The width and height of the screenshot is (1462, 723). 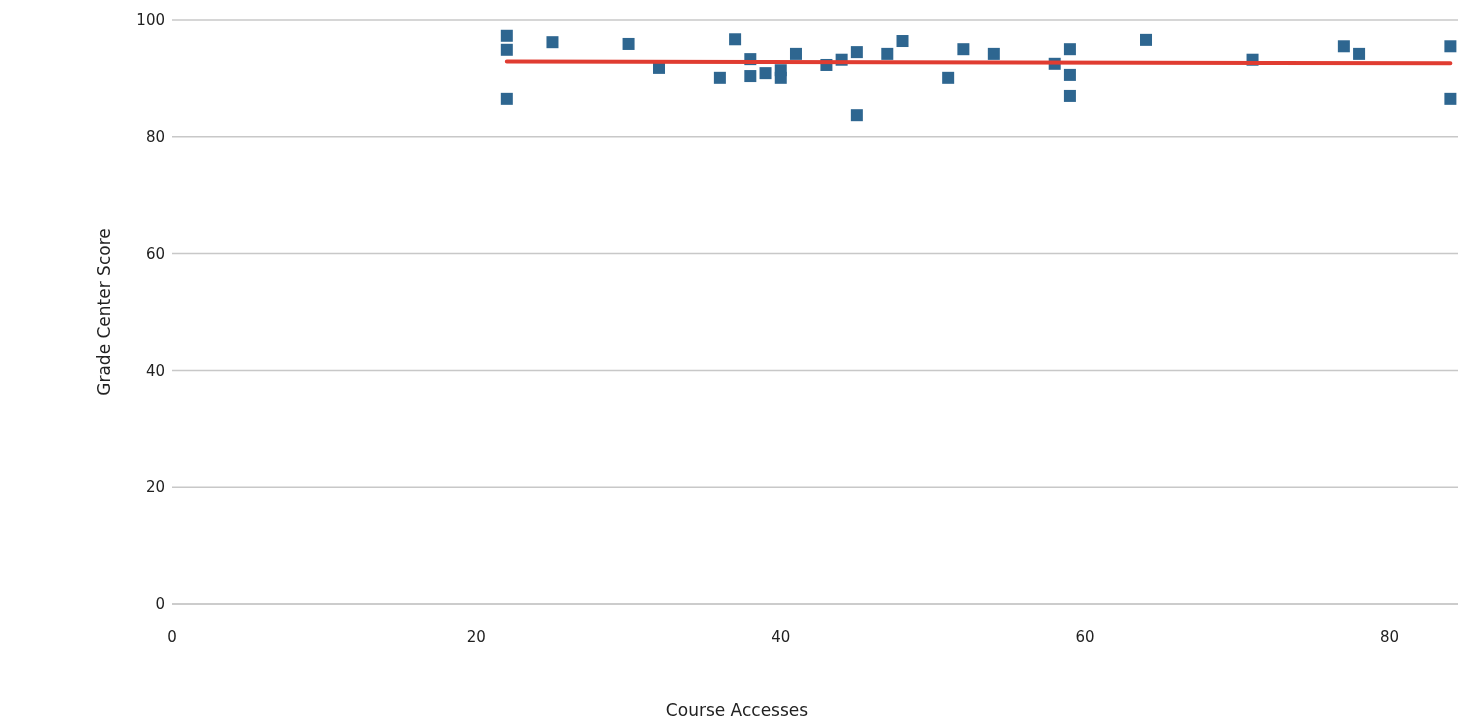 What do you see at coordinates (172, 637) in the screenshot?
I see `x-tick-label: 0` at bounding box center [172, 637].